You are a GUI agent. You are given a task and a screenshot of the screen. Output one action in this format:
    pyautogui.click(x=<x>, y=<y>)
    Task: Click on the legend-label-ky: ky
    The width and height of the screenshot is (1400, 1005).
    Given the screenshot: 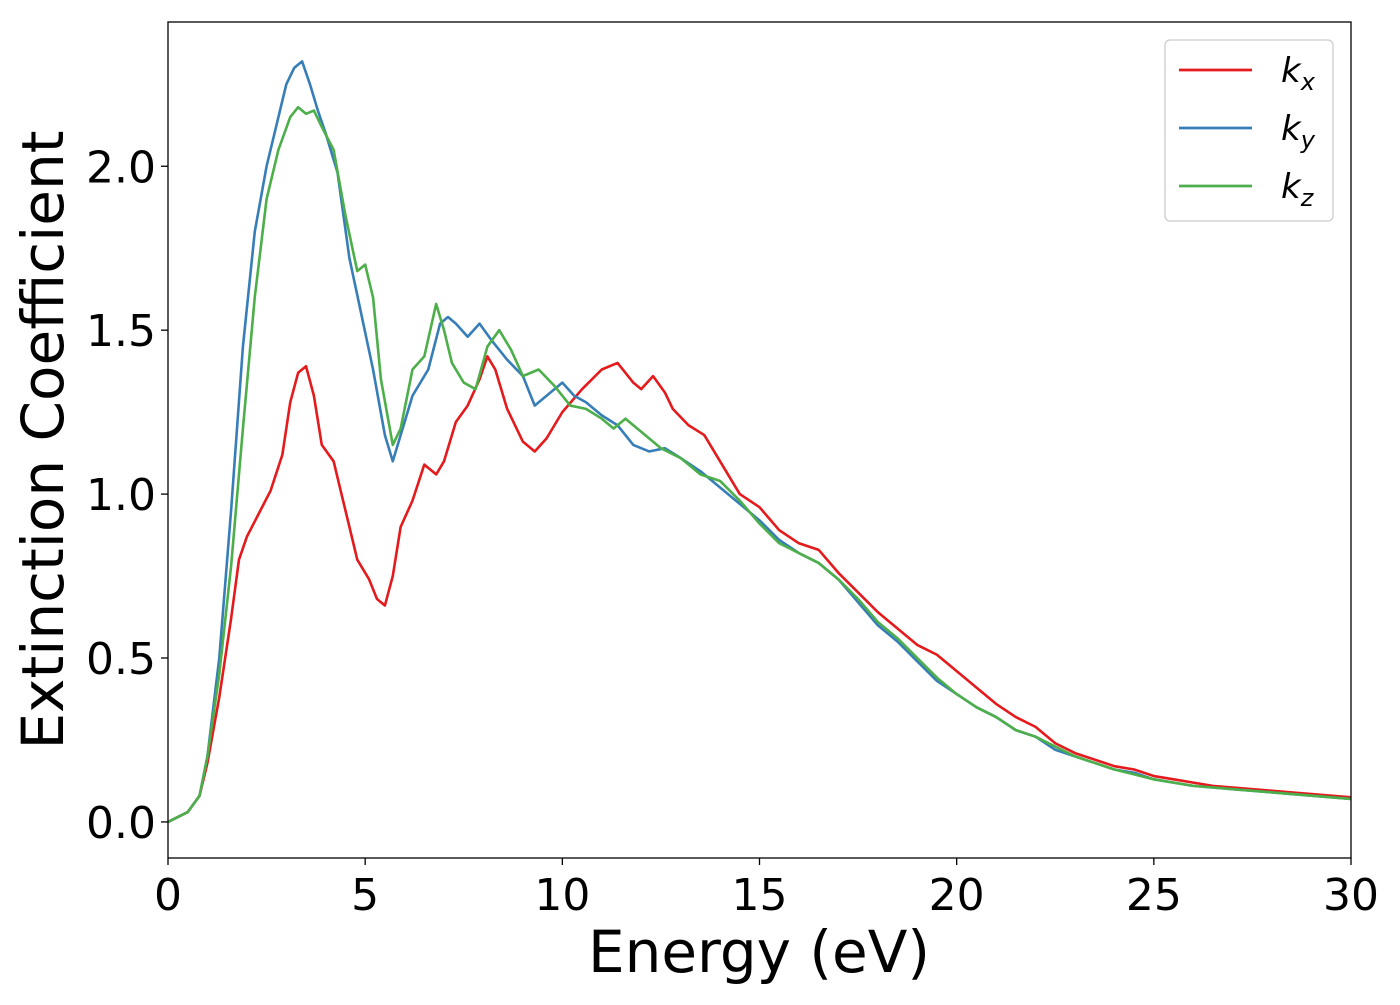 What is the action you would take?
    pyautogui.click(x=1298, y=131)
    